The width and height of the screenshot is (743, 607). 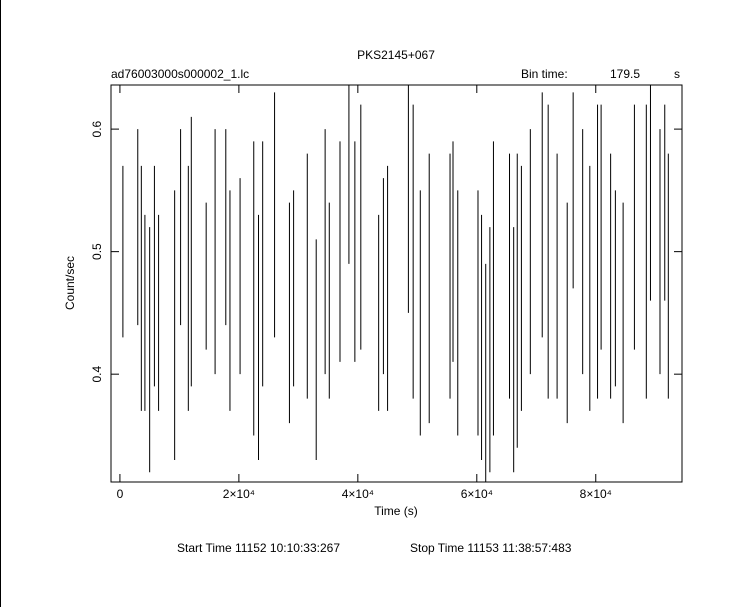 I want to click on y-tick-label: 0.4, so click(x=97, y=374).